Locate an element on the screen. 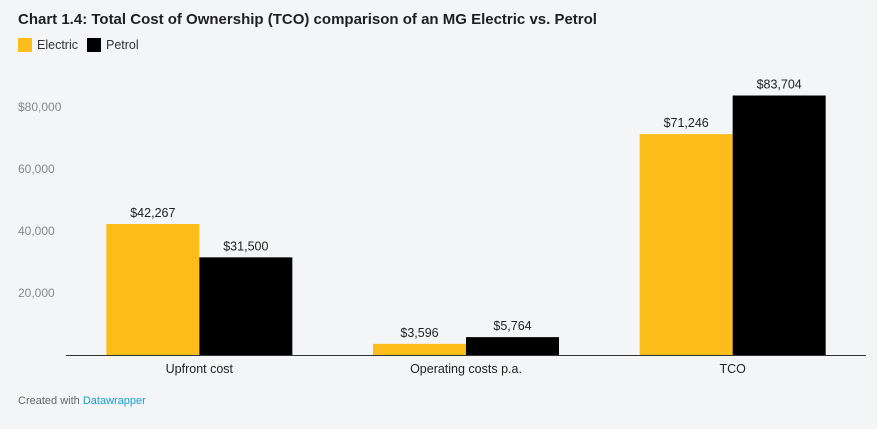 The image size is (877, 429). legend-item-electric: Electric is located at coordinates (48, 45).